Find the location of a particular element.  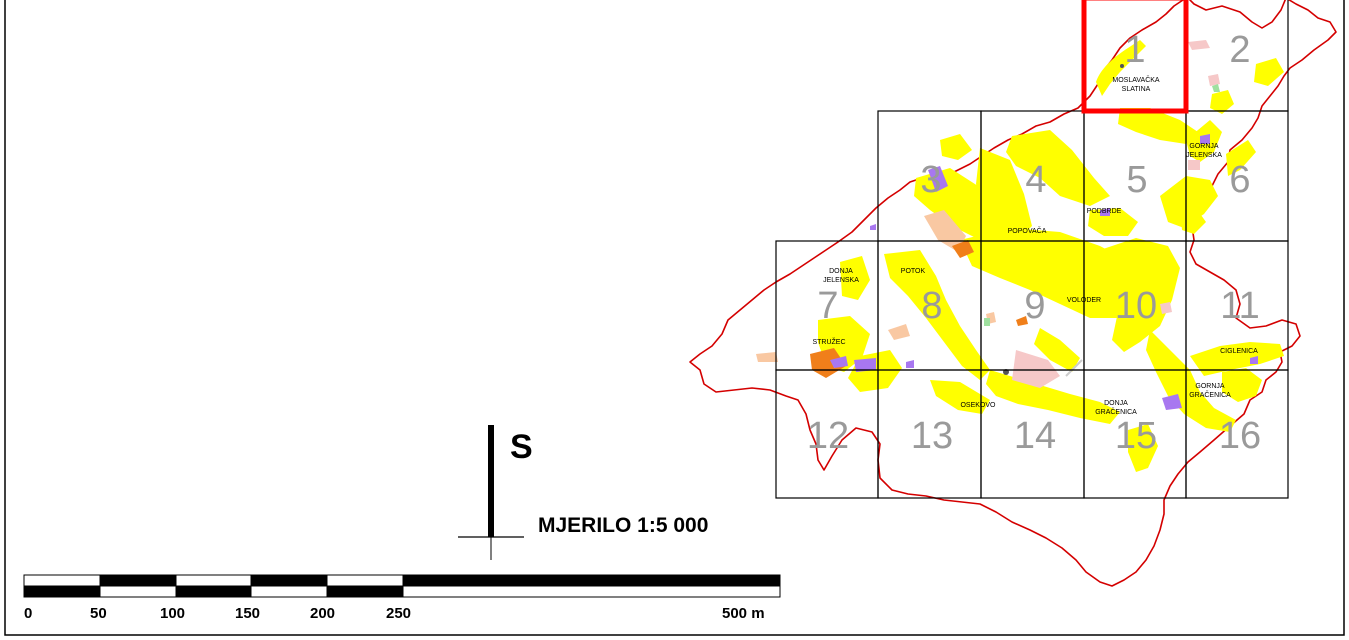

scale-tick-label: 250 is located at coordinates (398, 613).